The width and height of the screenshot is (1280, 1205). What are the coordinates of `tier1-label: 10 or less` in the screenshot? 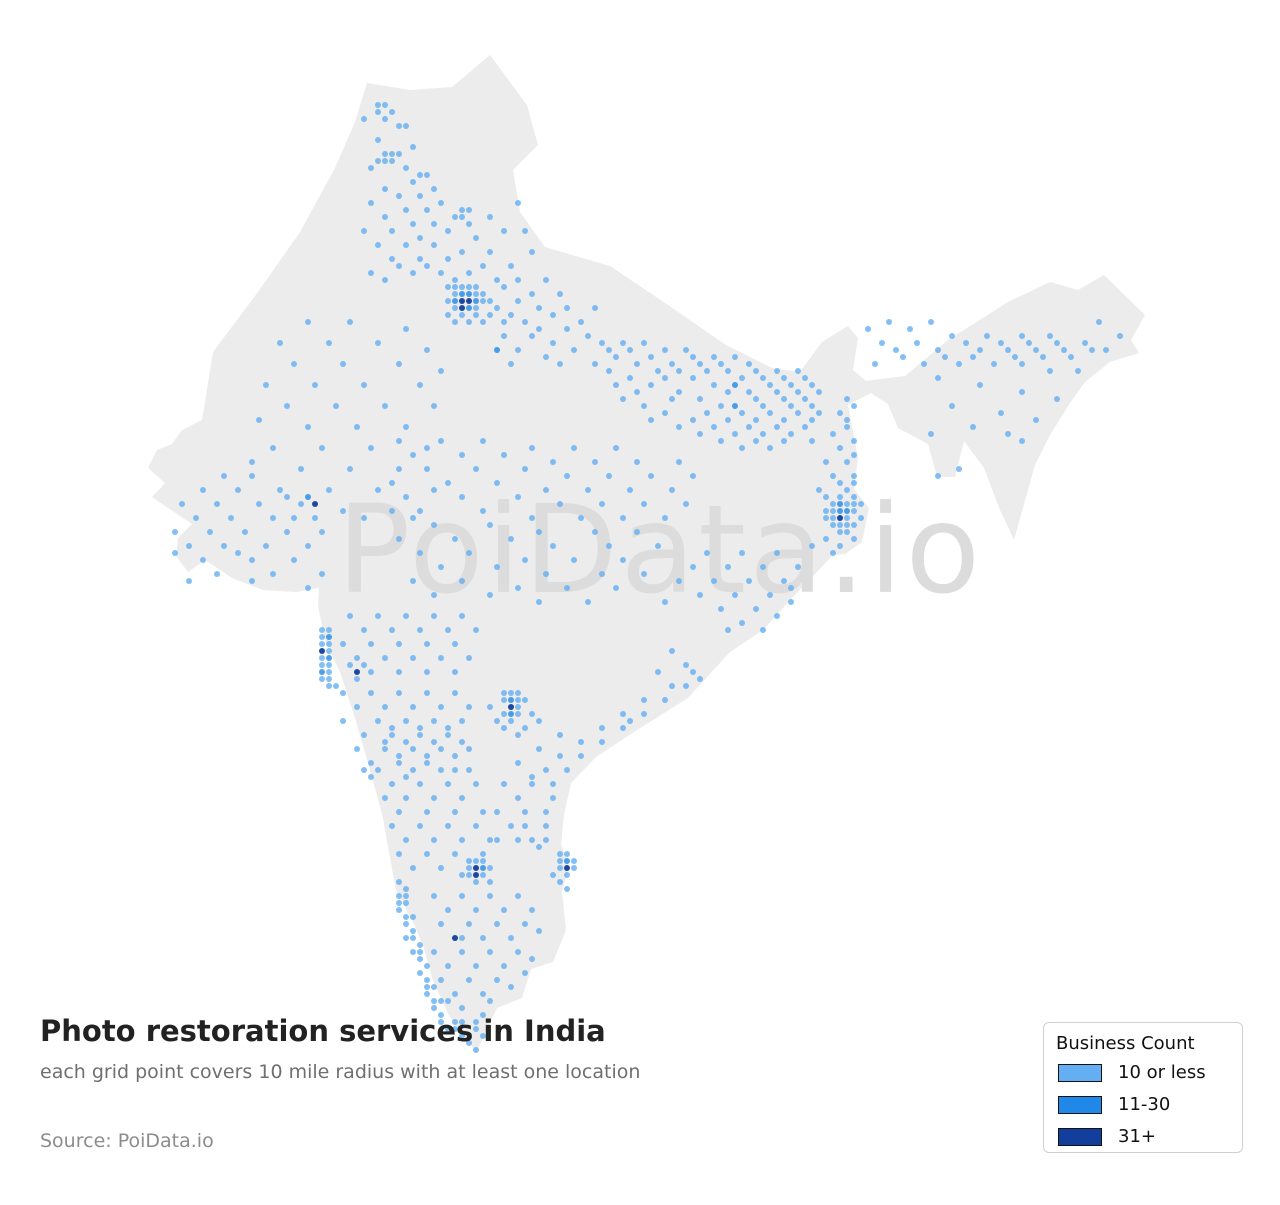 It's located at (1162, 1072).